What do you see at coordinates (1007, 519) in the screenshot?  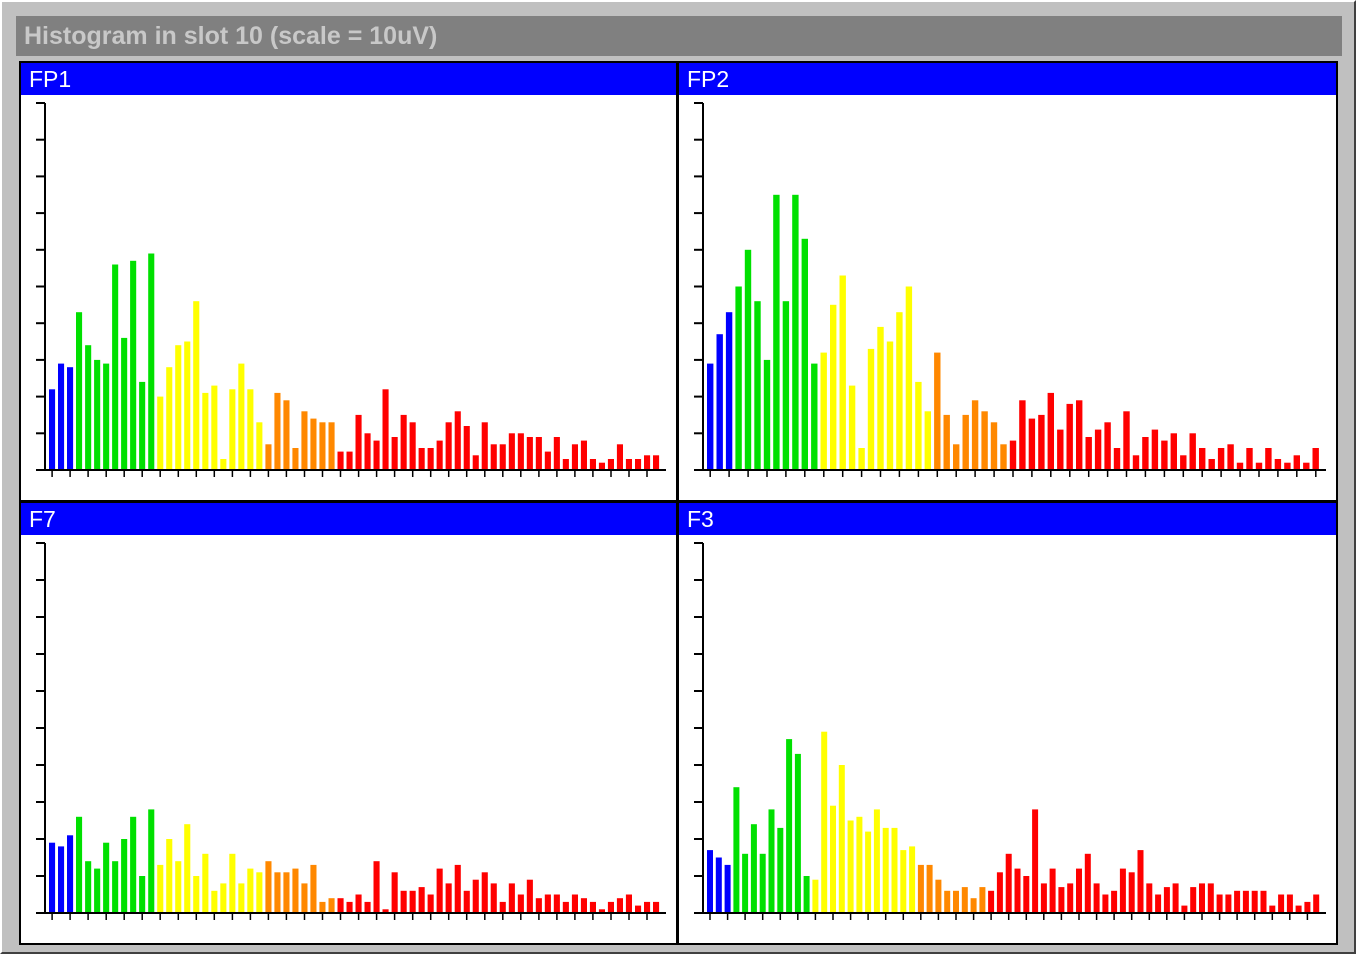 I see `panel-title: F3` at bounding box center [1007, 519].